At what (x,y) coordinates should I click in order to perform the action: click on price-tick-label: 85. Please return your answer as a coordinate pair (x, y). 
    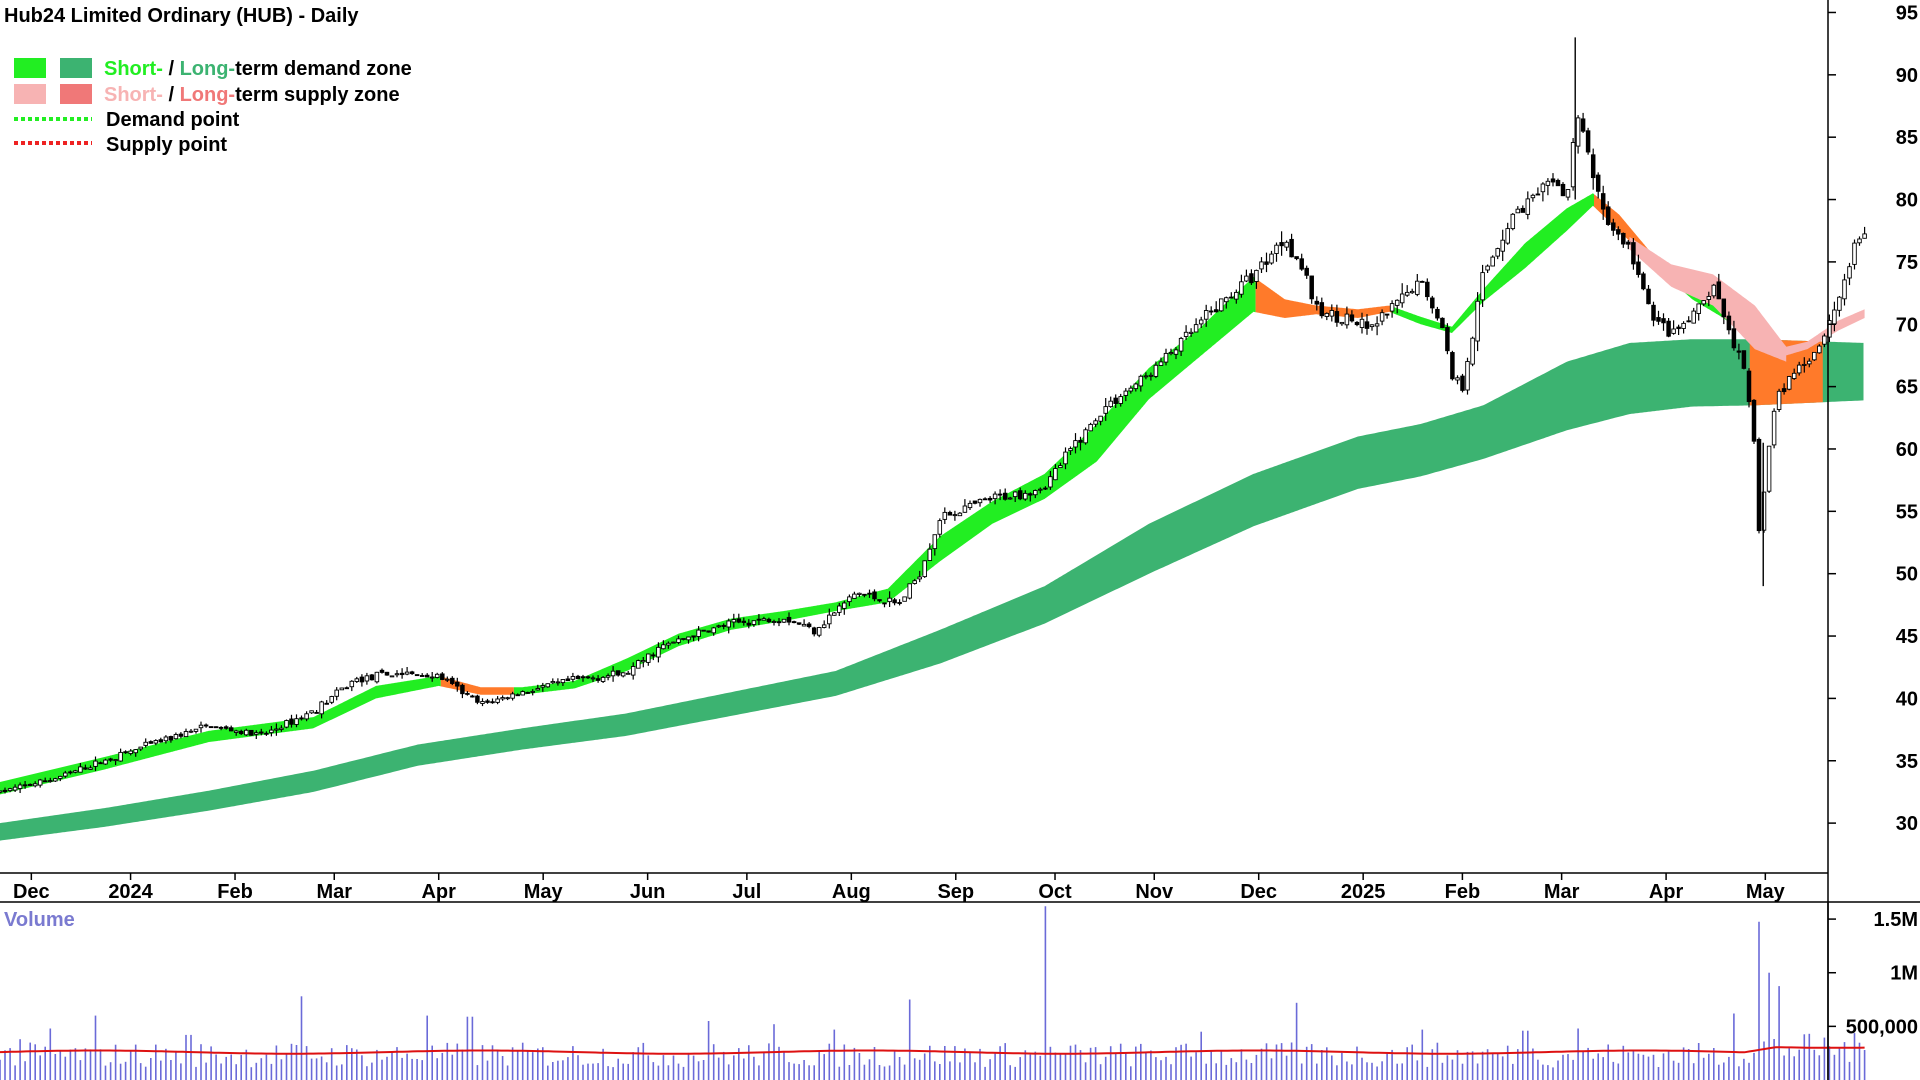
    Looking at the image, I should click on (1907, 138).